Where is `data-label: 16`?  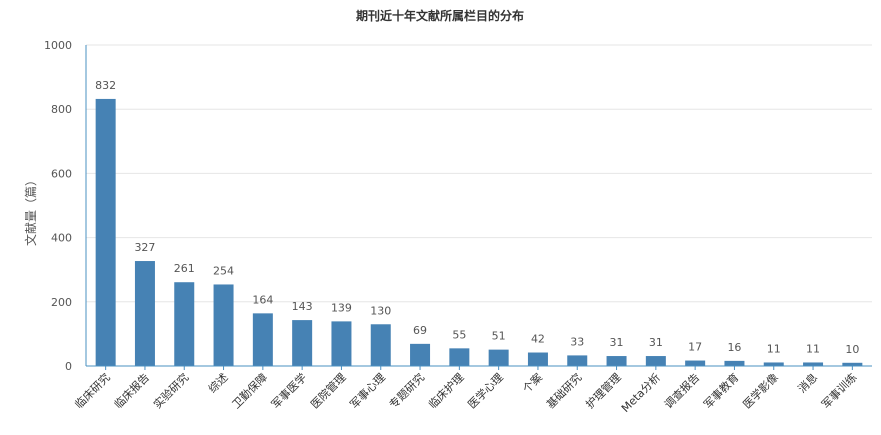 data-label: 16 is located at coordinates (734, 347).